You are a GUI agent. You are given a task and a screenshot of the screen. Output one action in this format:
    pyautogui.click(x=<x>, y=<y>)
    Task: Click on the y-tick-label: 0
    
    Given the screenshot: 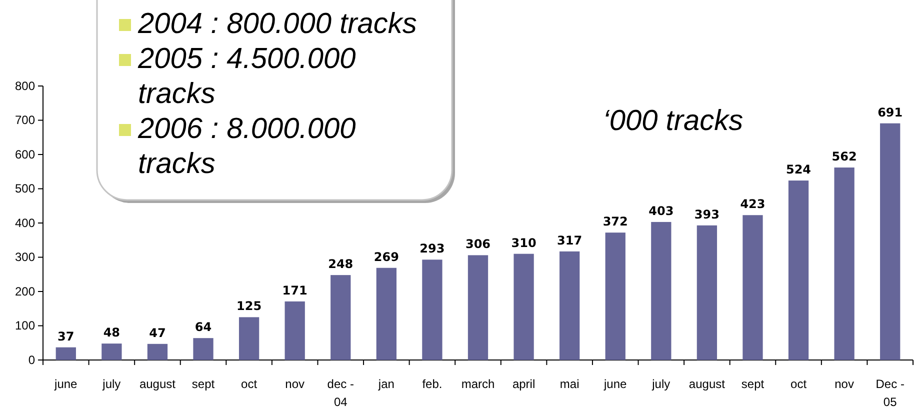 What is the action you would take?
    pyautogui.click(x=32, y=359)
    